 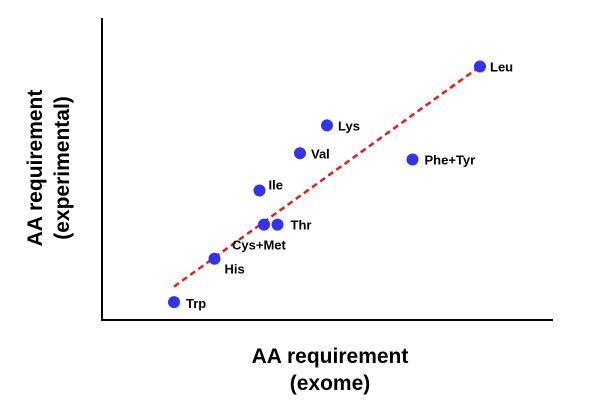 I want to click on data-point-ile, so click(x=259, y=190).